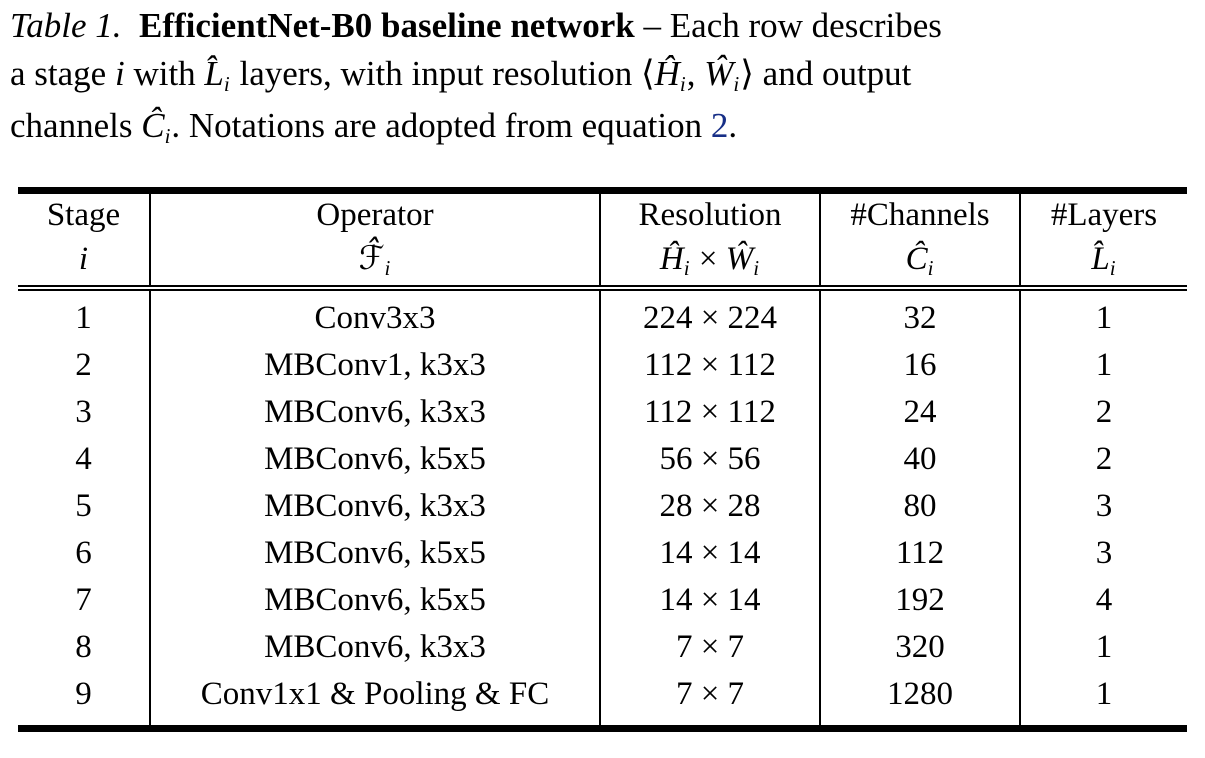 This screenshot has height=758, width=1205. I want to click on col-header-layers: #Layers L̂i, so click(1103, 240).